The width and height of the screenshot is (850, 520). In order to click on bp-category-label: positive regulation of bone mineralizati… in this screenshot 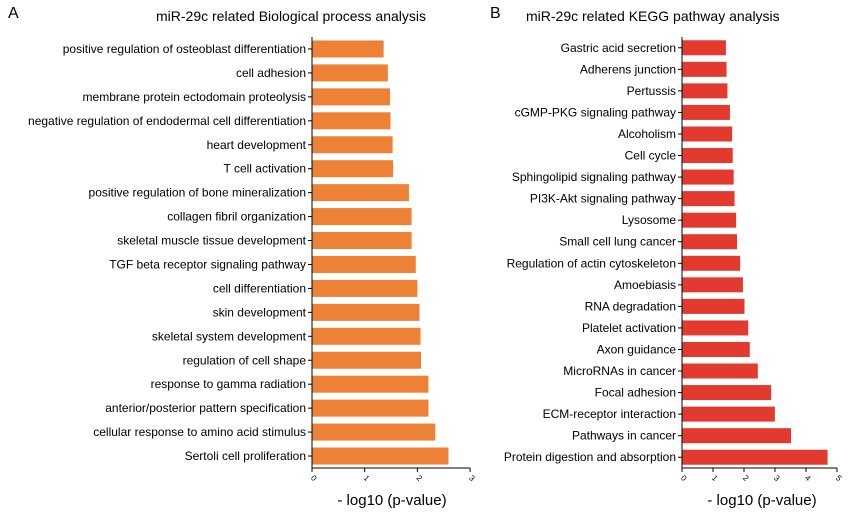, I will do `click(197, 193)`.